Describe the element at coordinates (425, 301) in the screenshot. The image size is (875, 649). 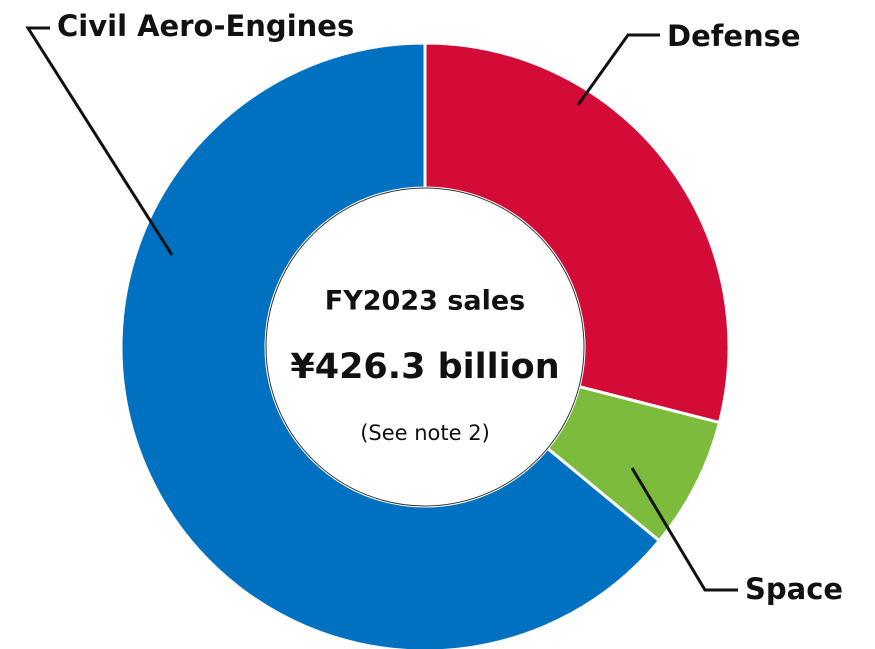
I see `center-title: FY2023 sales` at that location.